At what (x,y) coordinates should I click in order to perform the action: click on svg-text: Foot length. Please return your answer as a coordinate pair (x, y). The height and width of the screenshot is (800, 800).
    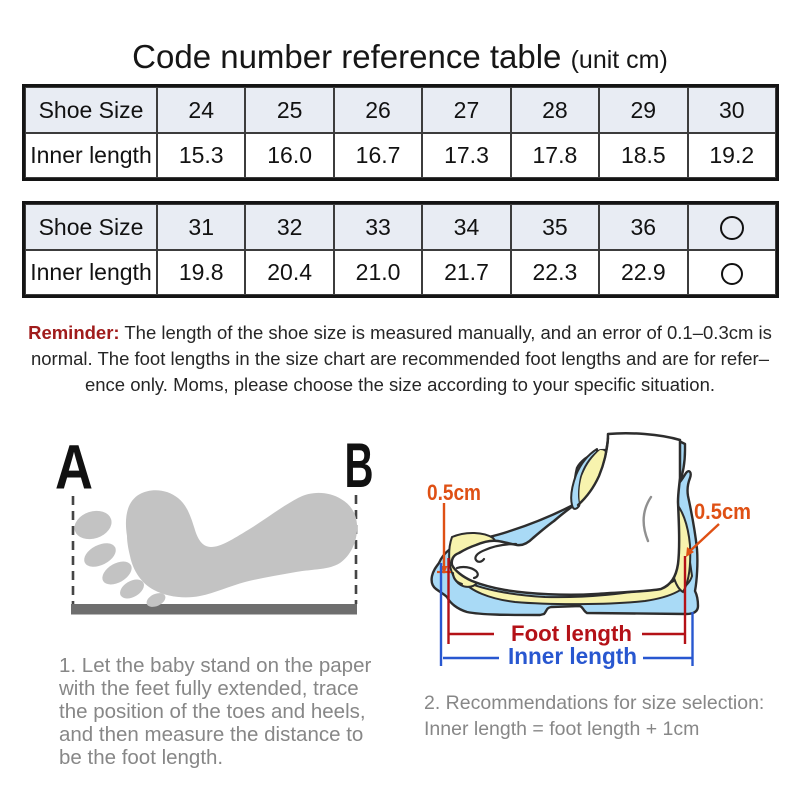
    Looking at the image, I should click on (571, 633).